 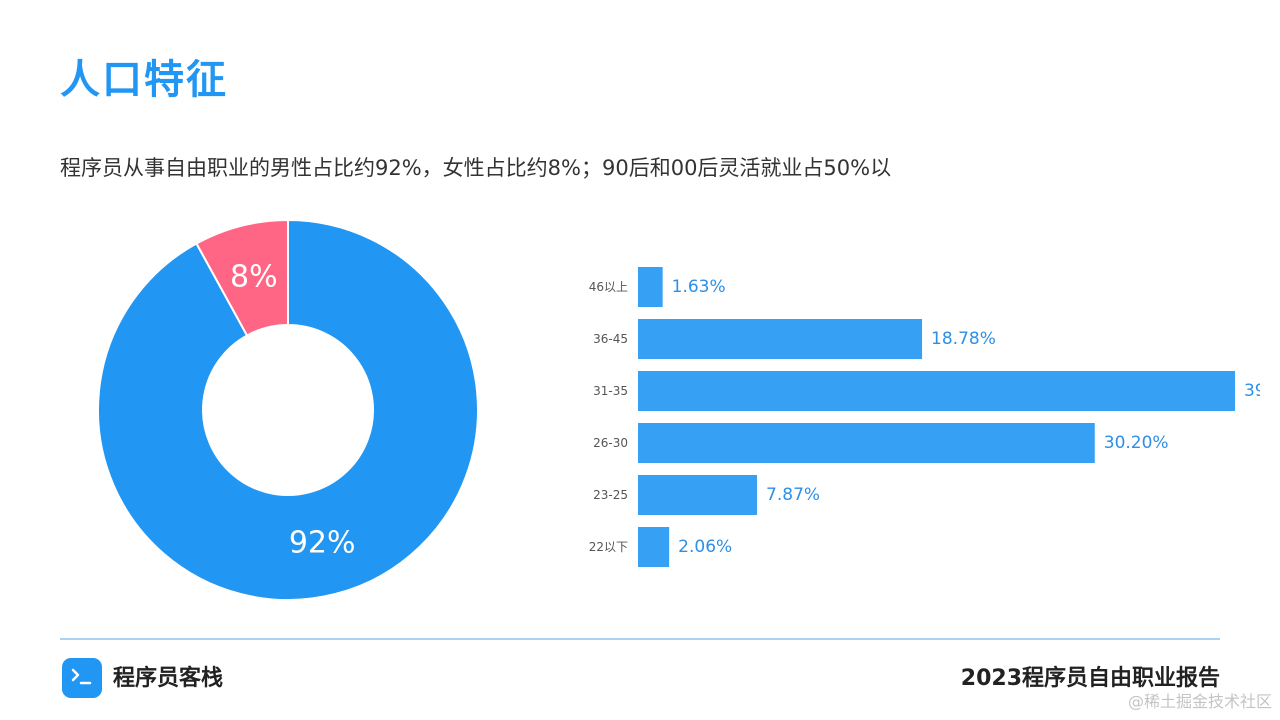 What do you see at coordinates (793, 495) in the screenshot?
I see `data-label: 7.87%` at bounding box center [793, 495].